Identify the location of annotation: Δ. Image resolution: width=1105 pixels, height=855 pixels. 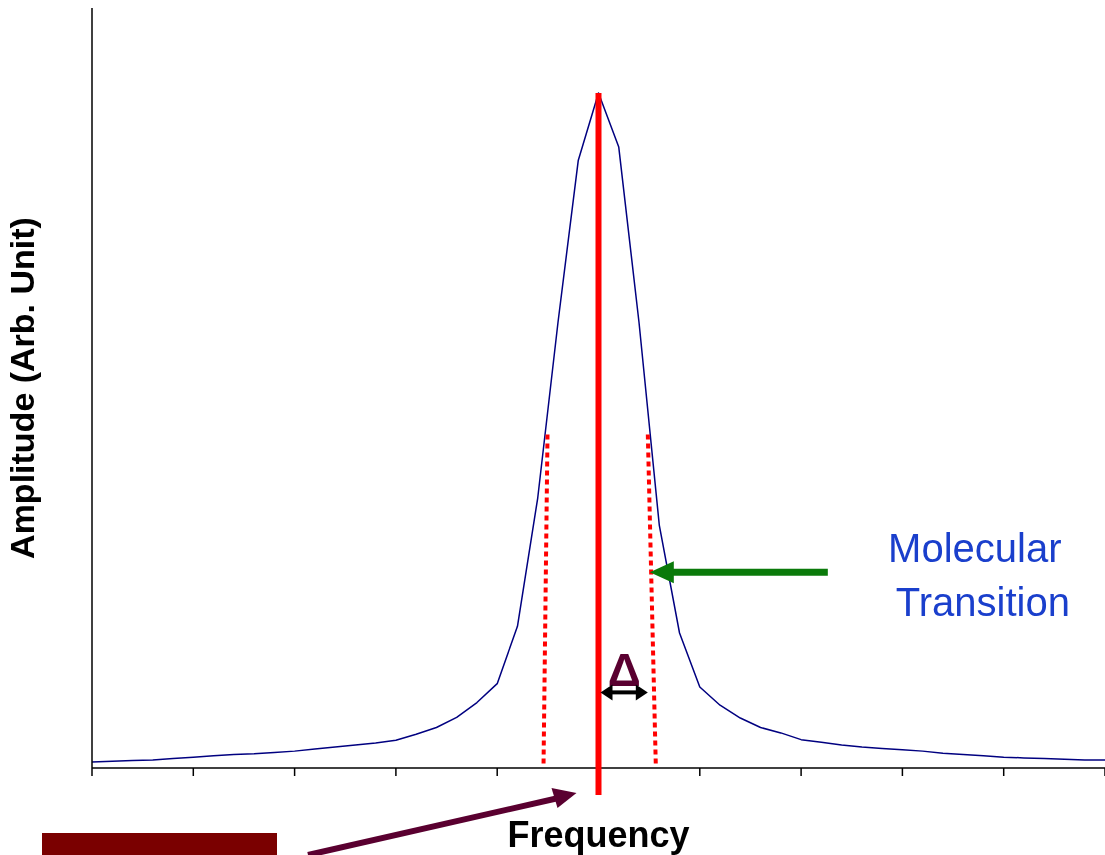
(624, 670).